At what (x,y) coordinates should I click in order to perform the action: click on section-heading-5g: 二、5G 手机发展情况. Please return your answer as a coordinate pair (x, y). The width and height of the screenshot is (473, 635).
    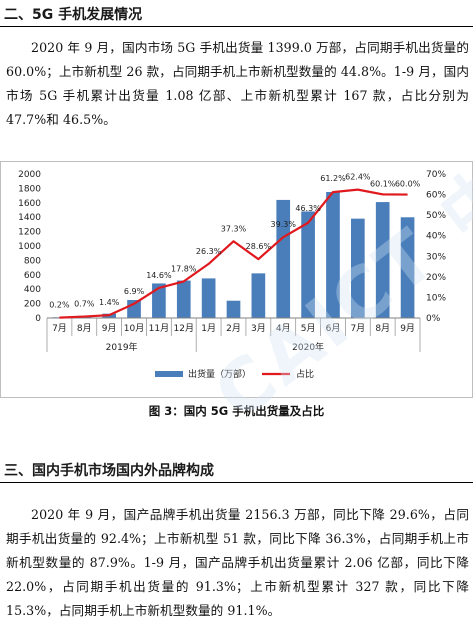
    Looking at the image, I should click on (73, 15).